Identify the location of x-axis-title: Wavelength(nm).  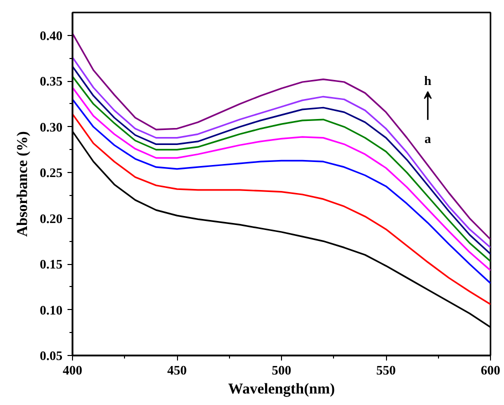
(281, 390).